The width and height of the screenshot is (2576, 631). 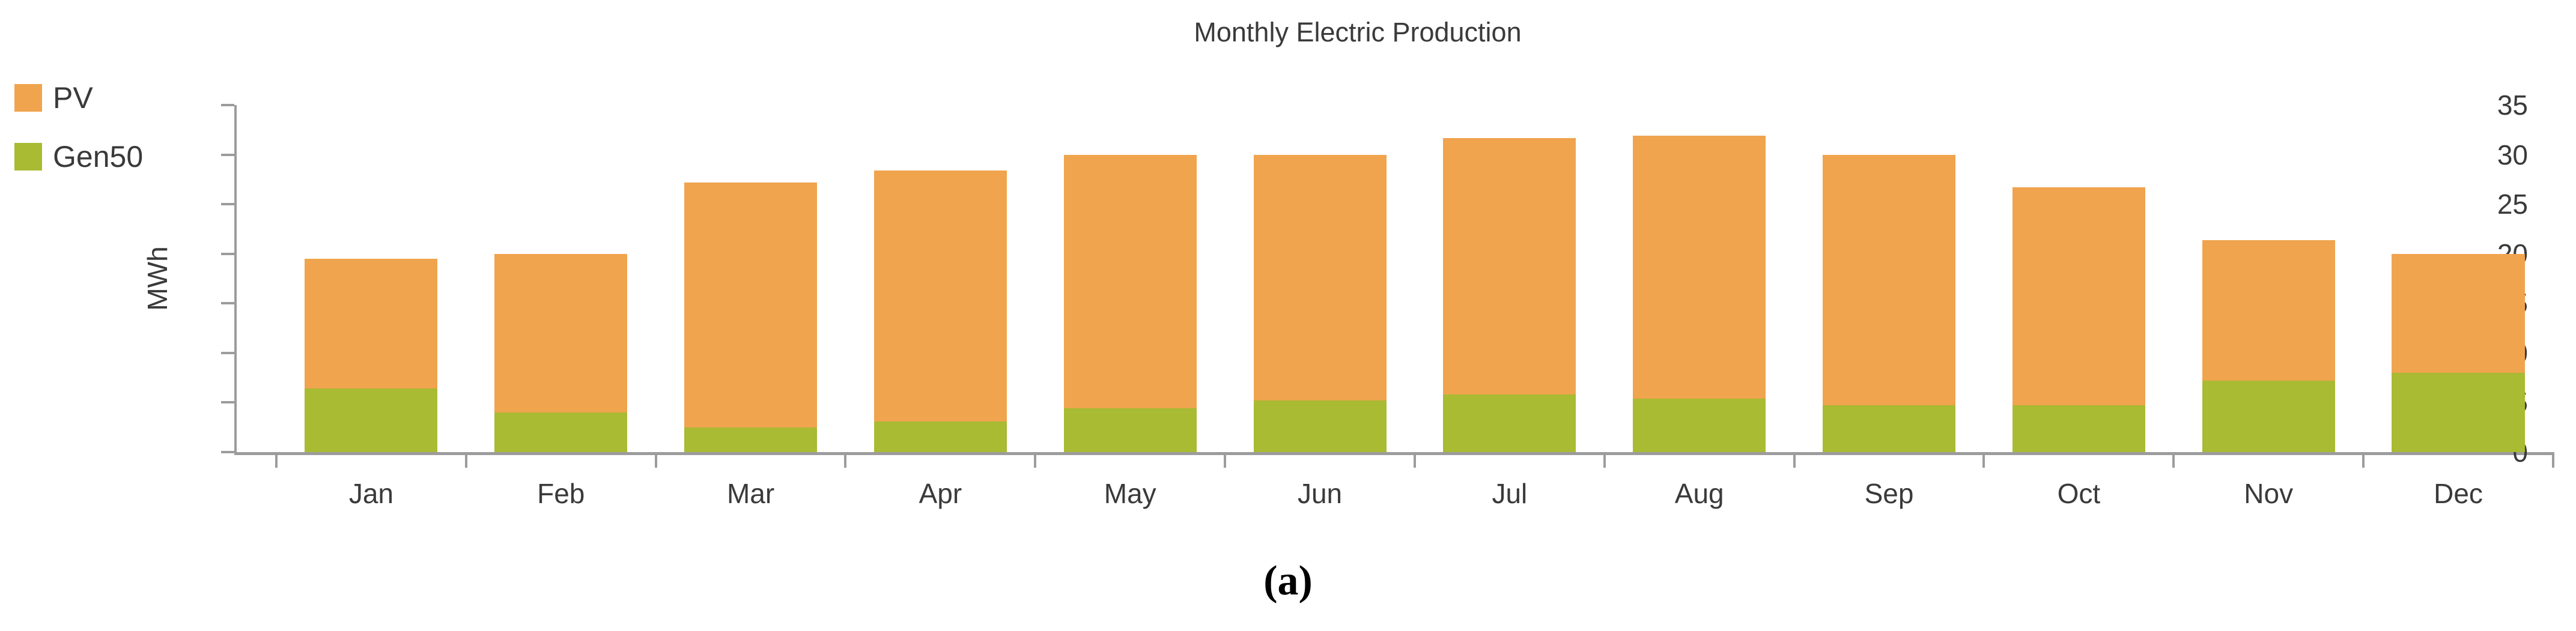 I want to click on legend-item-gen50: Gen50, so click(x=79, y=157).